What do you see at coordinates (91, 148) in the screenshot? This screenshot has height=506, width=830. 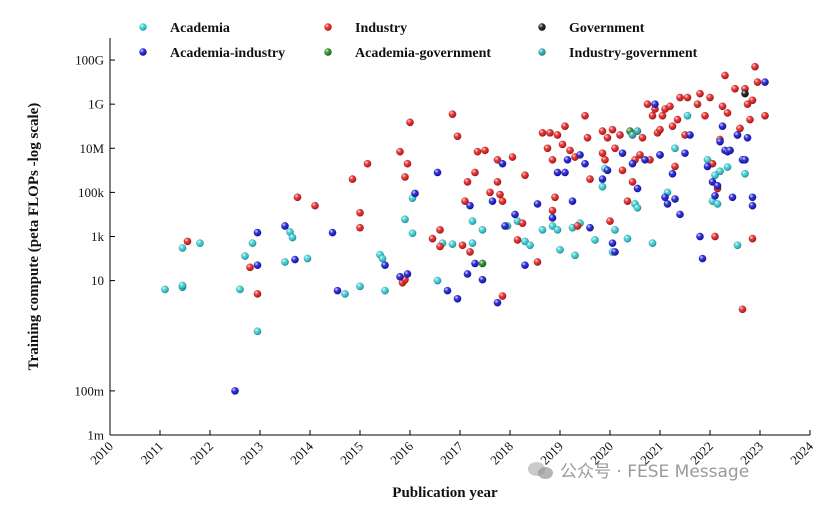 I see `y-tick-label: 10M` at bounding box center [91, 148].